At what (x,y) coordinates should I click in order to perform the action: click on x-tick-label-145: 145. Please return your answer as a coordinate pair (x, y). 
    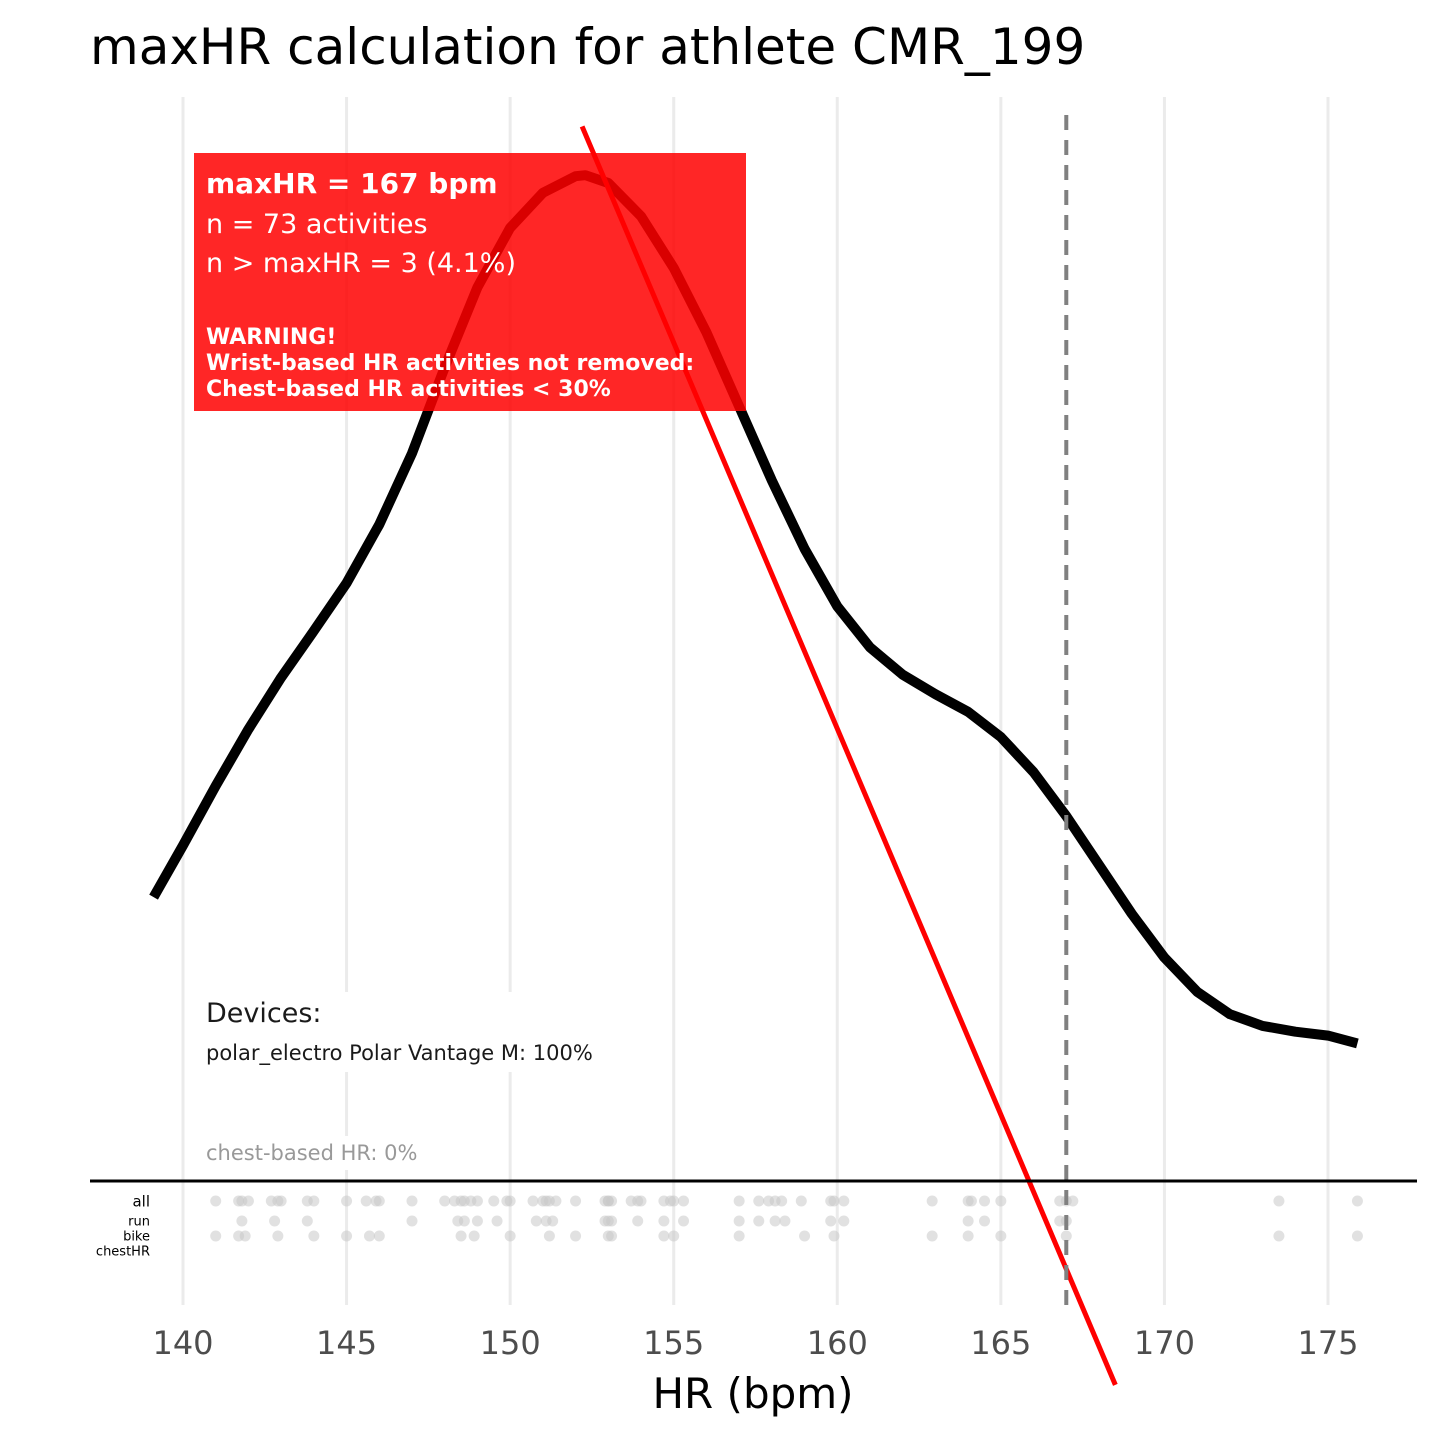
    Looking at the image, I should click on (346, 1343).